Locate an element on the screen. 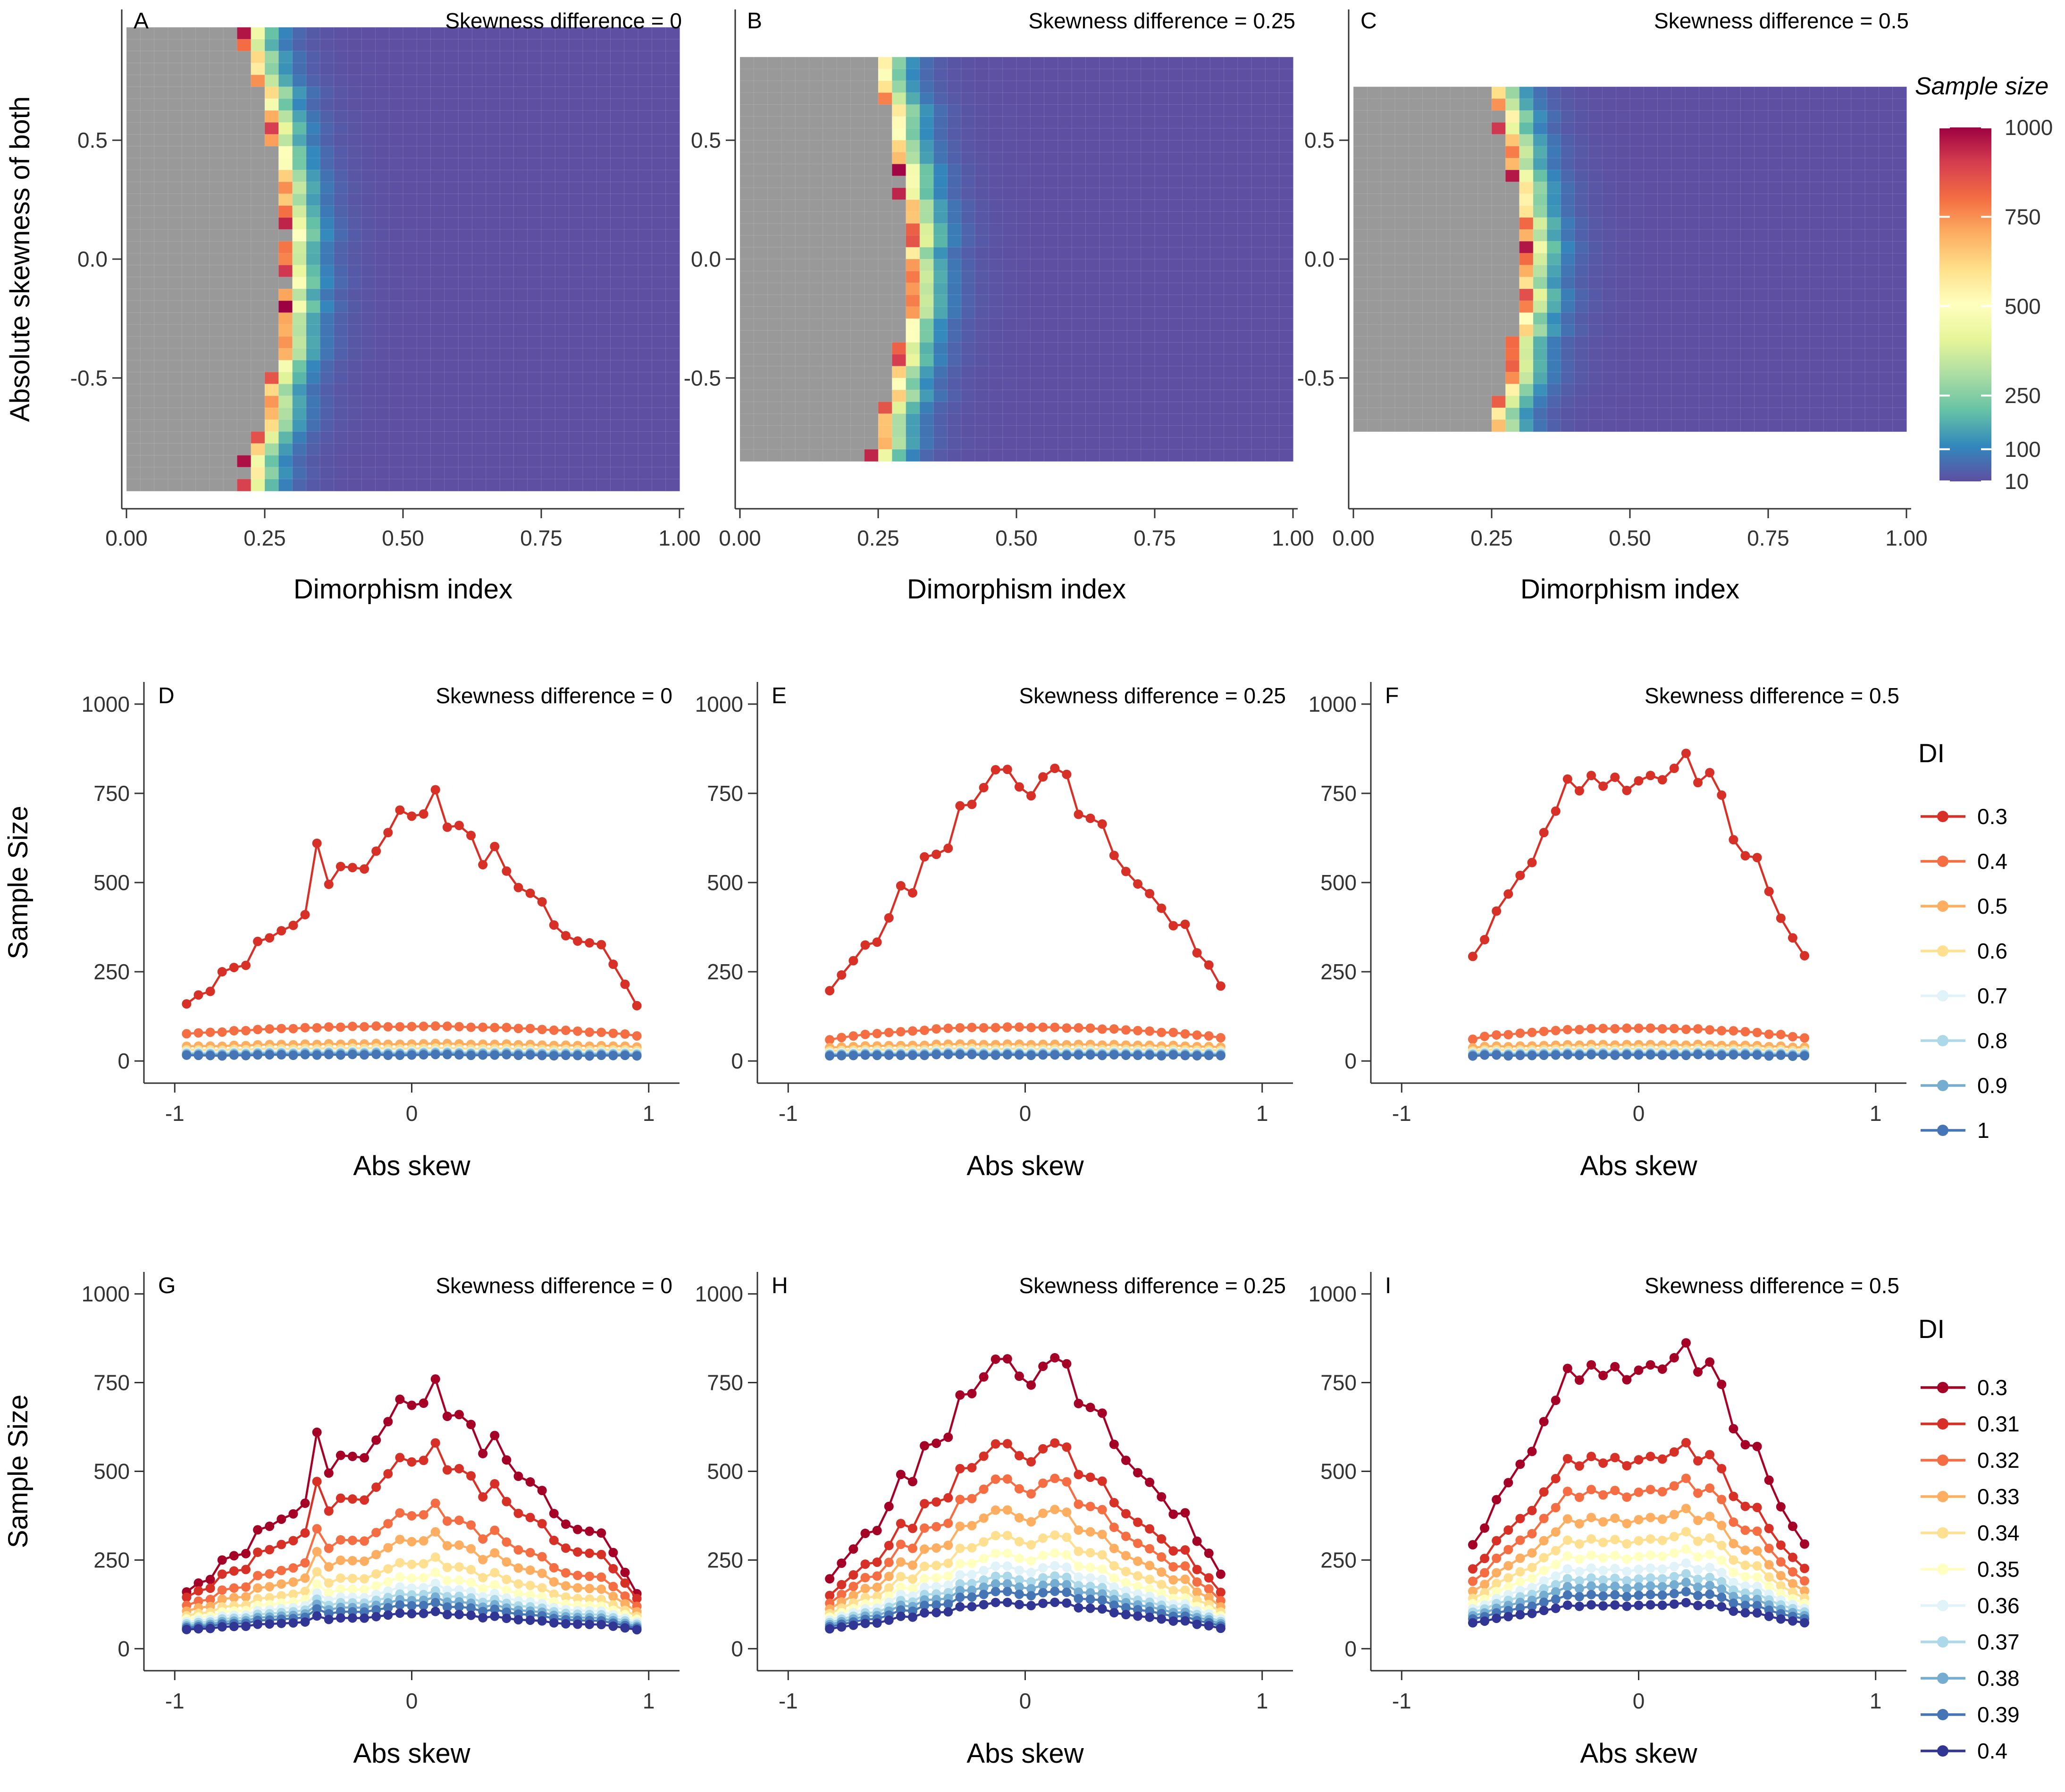  legend-label: 0.39 is located at coordinates (1998, 1715).